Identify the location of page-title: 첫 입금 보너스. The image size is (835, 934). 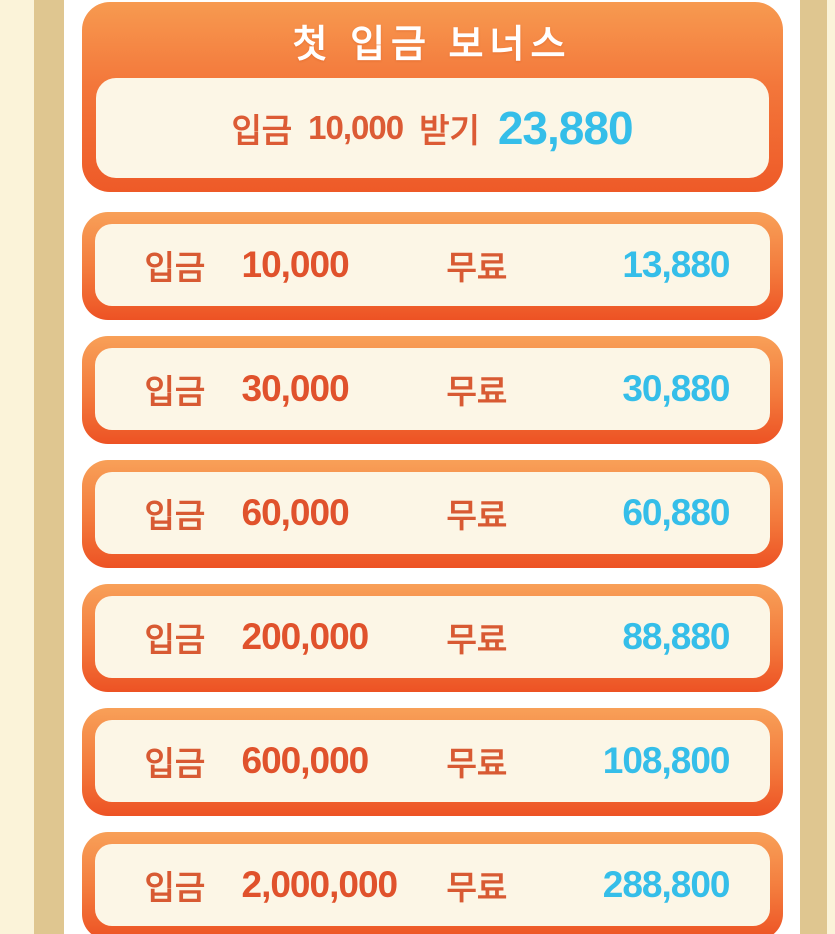
(432, 44).